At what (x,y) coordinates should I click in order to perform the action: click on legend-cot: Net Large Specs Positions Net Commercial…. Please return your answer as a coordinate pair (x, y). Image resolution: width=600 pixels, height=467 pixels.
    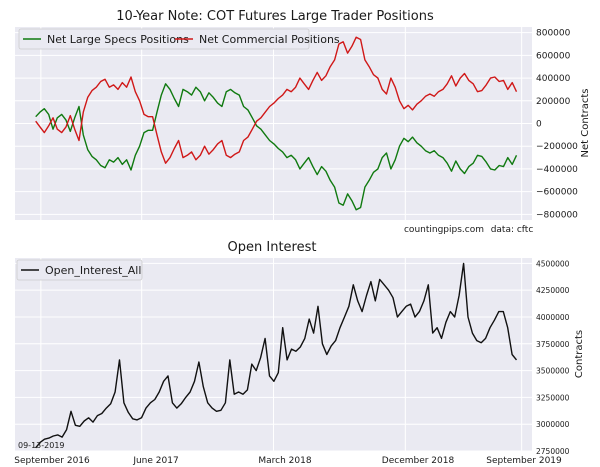
    Looking at the image, I should click on (179, 39).